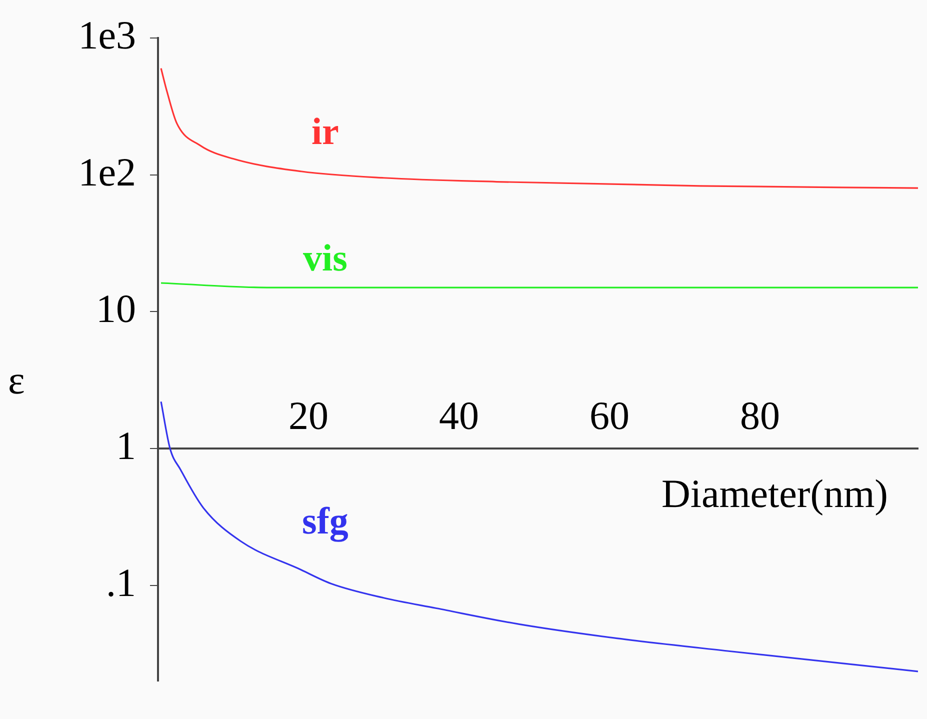  I want to click on x-tick-label: 80, so click(760, 415).